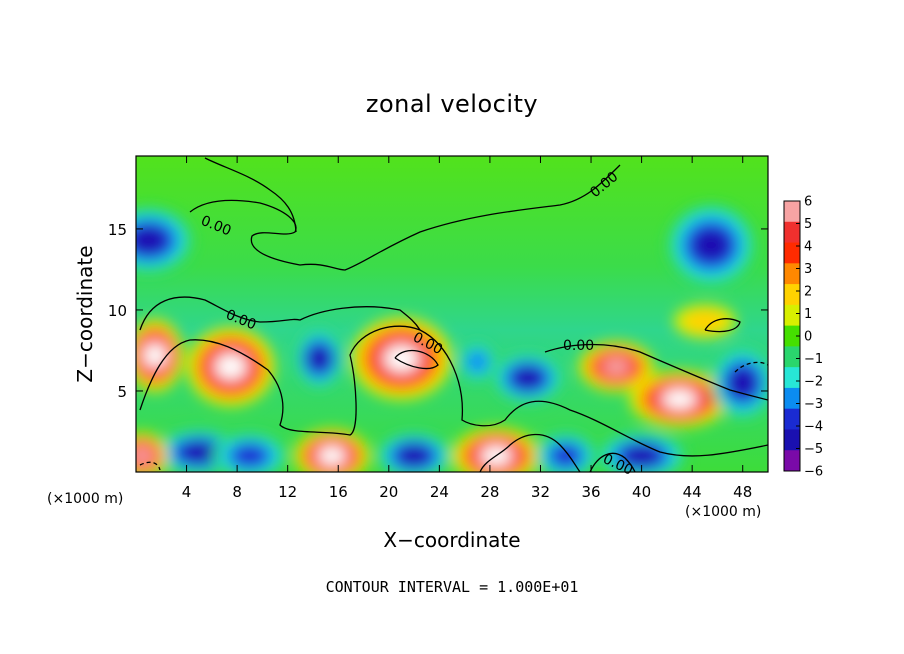 The width and height of the screenshot is (904, 654). What do you see at coordinates (692, 492) in the screenshot?
I see `x-tick-label: 44` at bounding box center [692, 492].